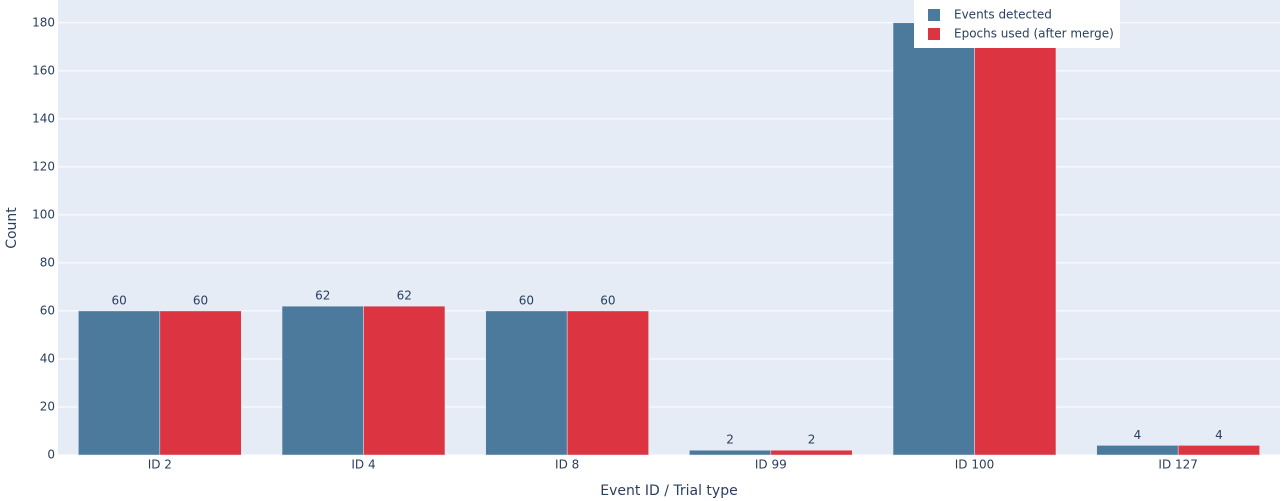 This screenshot has width=1283, height=501. Describe the element at coordinates (47, 310) in the screenshot. I see `y-tick-label: 60` at that location.